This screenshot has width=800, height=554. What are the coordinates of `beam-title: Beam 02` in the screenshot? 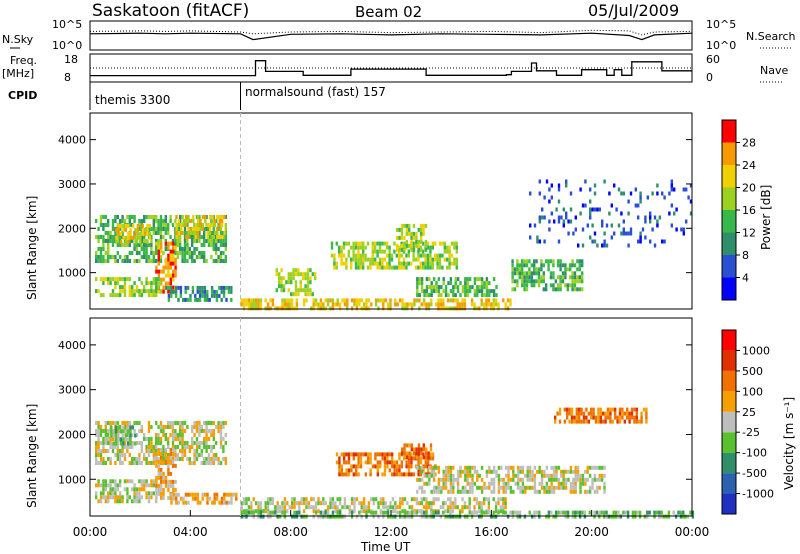 It's located at (388, 12).